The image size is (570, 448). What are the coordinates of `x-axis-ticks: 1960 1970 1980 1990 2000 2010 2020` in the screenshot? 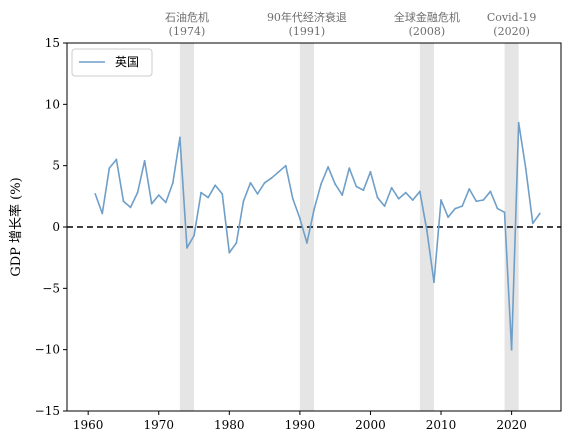 It's located at (300, 421).